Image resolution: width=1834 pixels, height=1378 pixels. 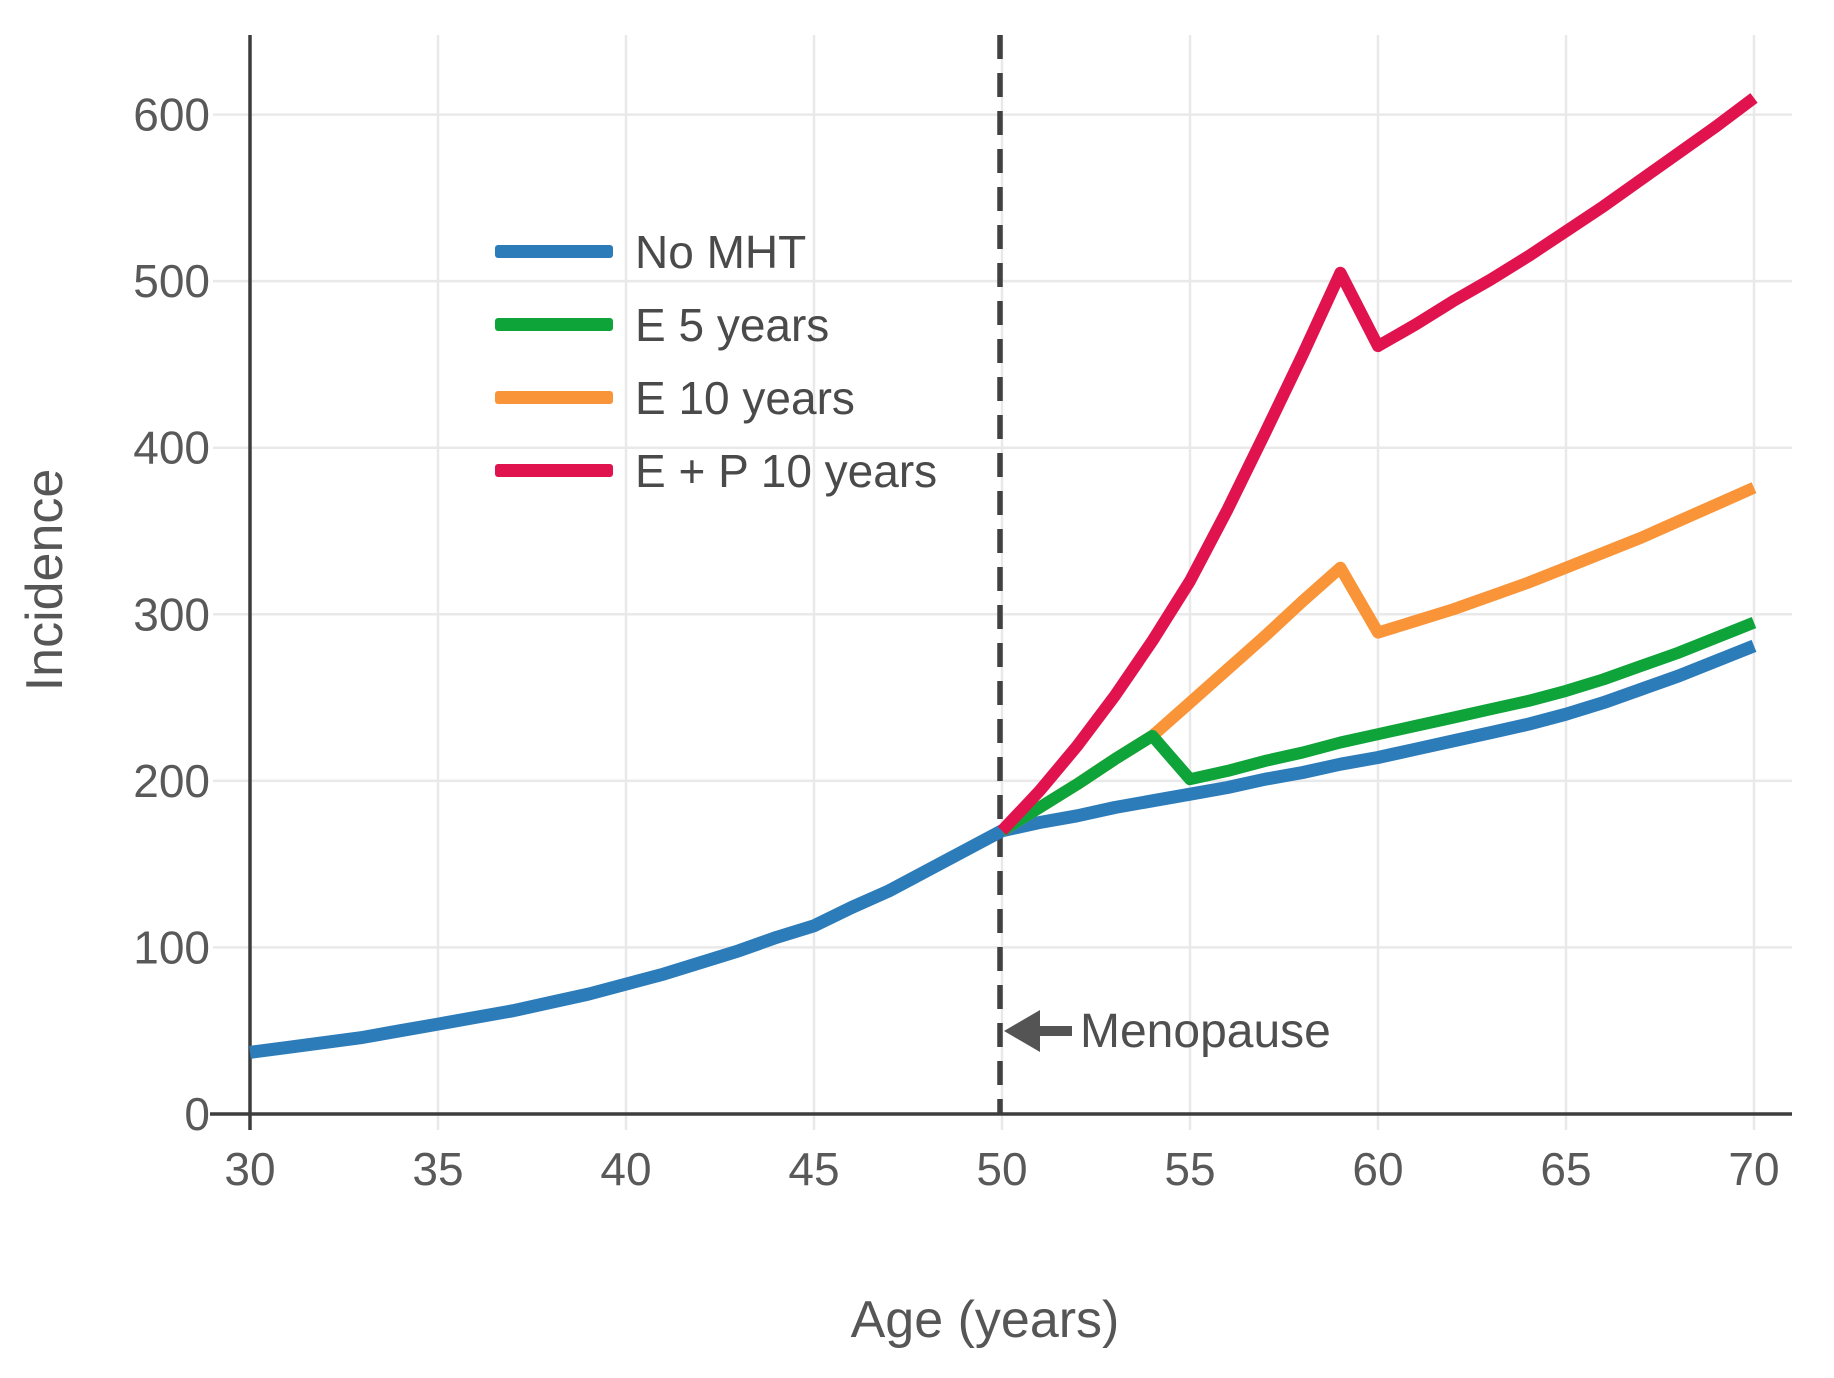 I want to click on y-tick-label: 500, so click(x=171, y=281).